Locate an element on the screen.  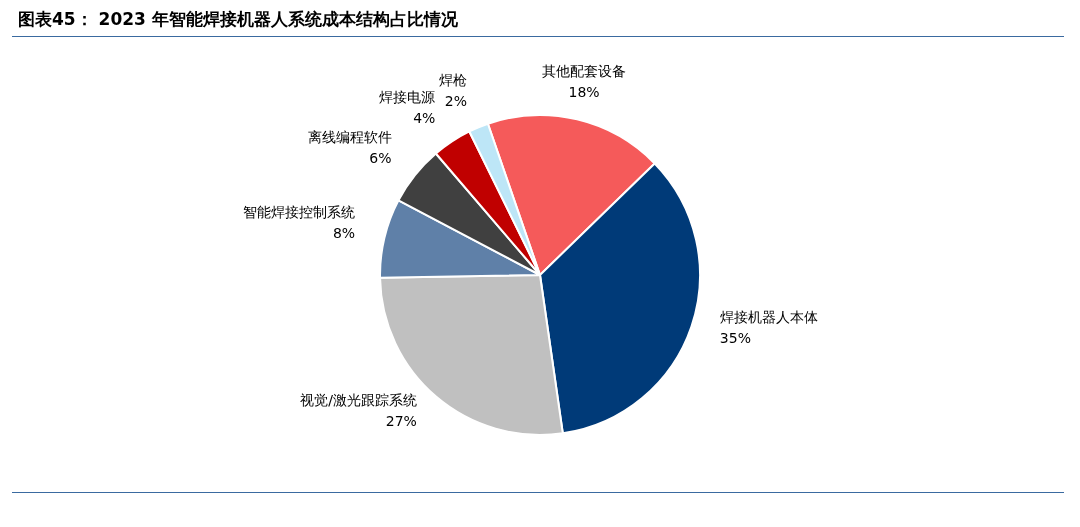
data-label: 35% is located at coordinates (735, 337).